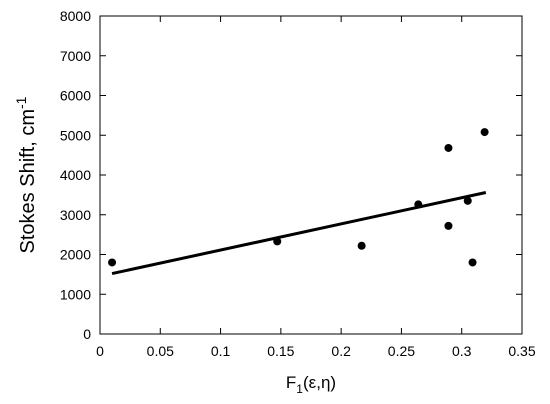 This screenshot has height=404, width=550. Describe the element at coordinates (75, 294) in the screenshot. I see `y-tick-label: 1000` at that location.